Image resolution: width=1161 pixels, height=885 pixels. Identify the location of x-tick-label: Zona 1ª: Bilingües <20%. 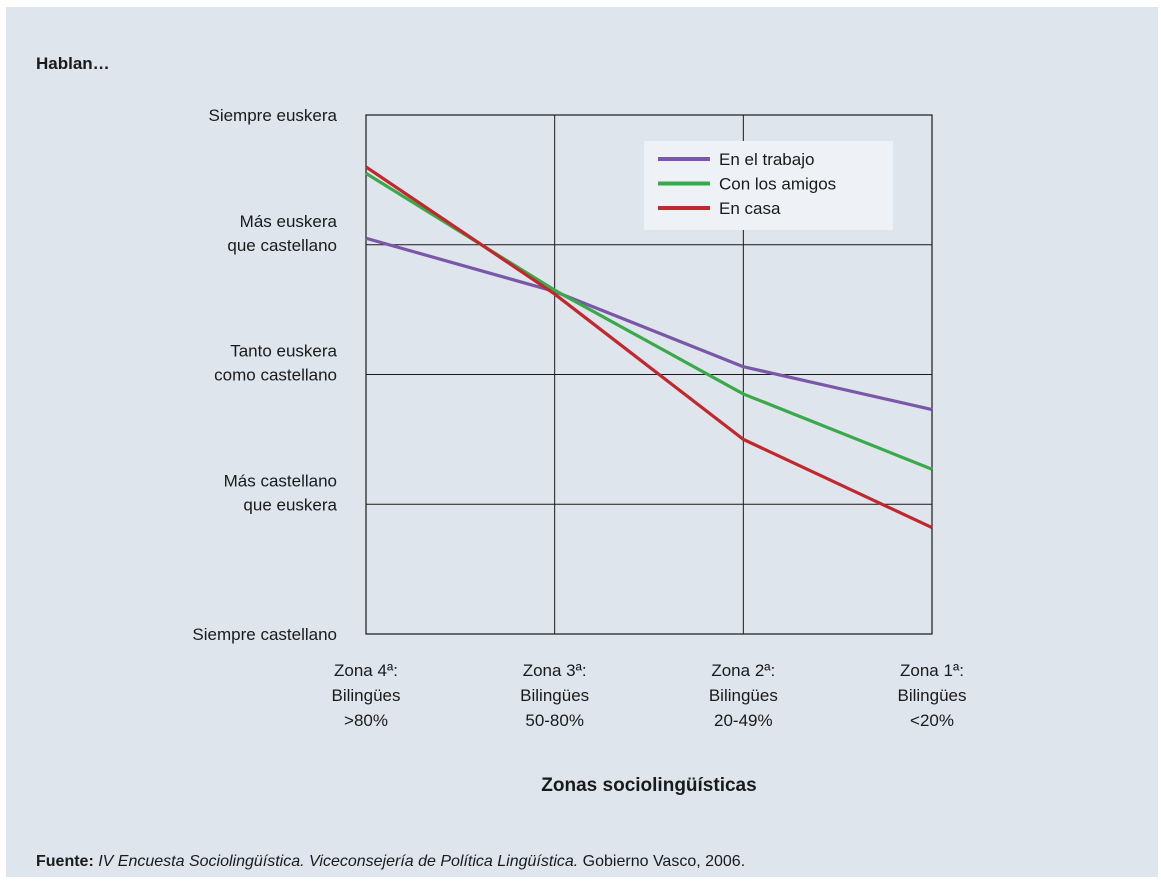
(932, 695).